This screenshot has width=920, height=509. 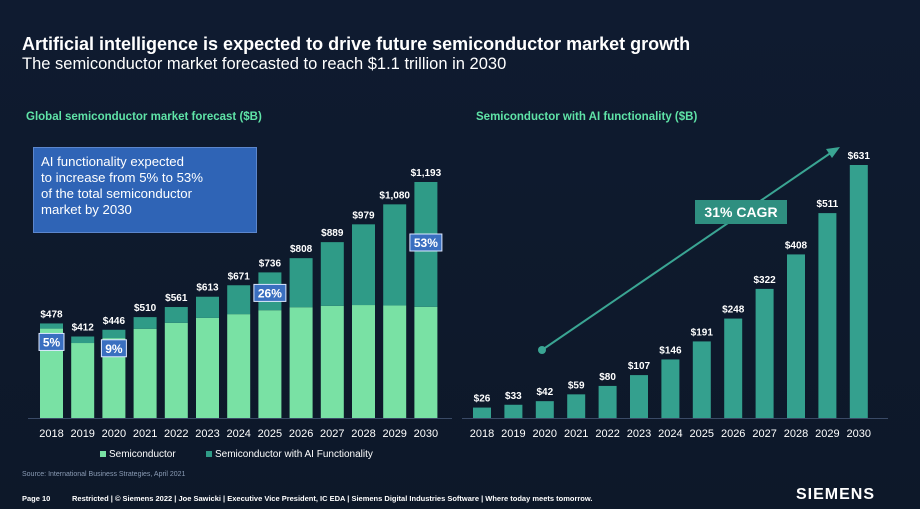 I want to click on ai-share-label: 5%, so click(x=52, y=342).